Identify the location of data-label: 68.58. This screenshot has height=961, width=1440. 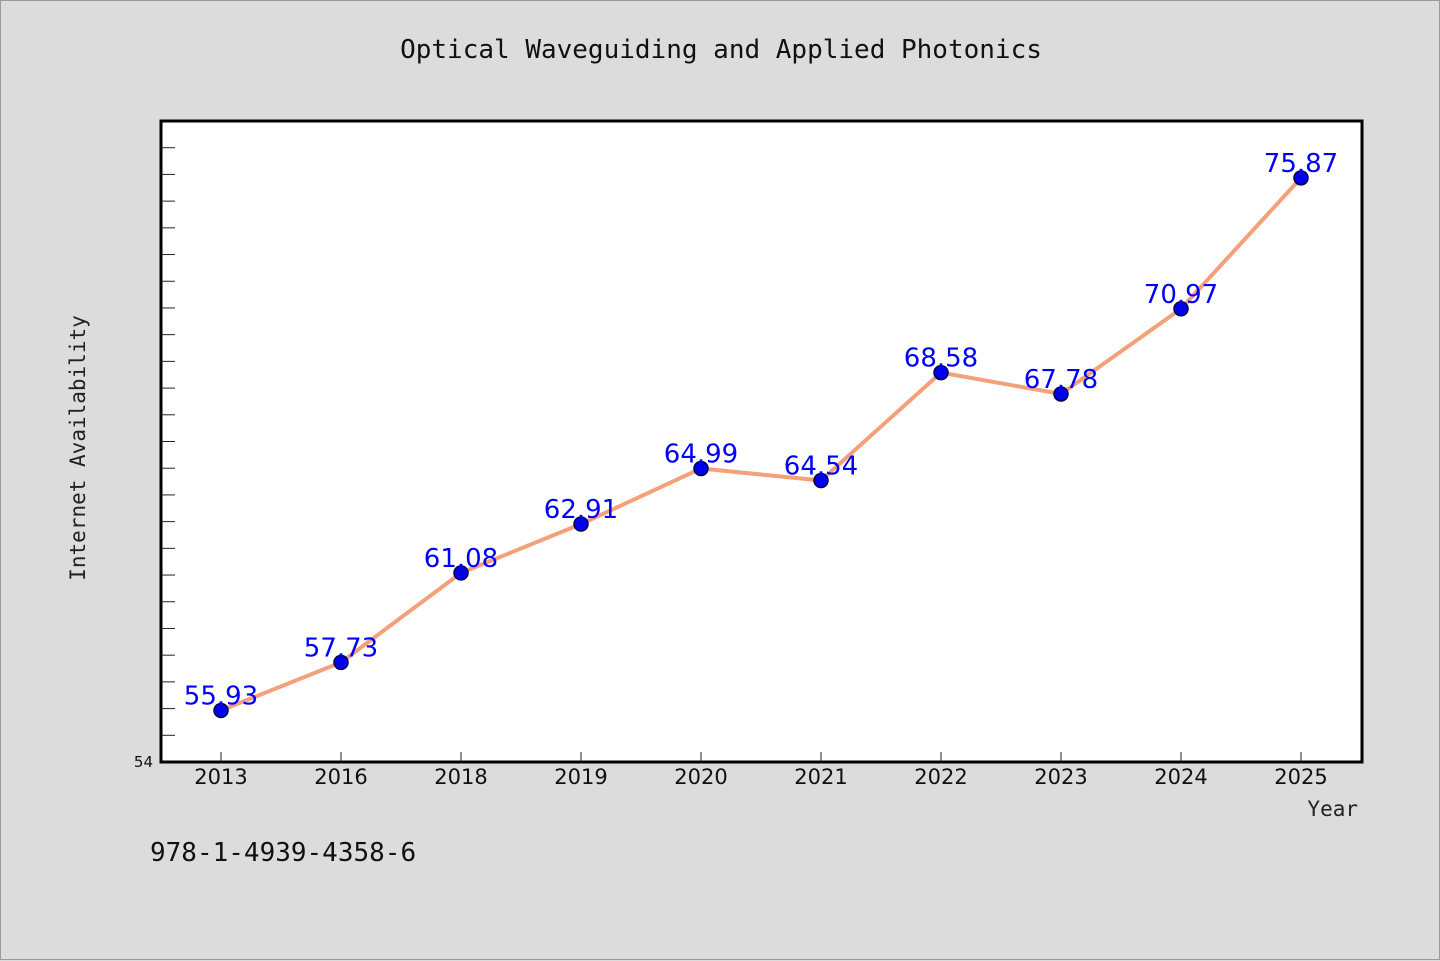
(941, 359).